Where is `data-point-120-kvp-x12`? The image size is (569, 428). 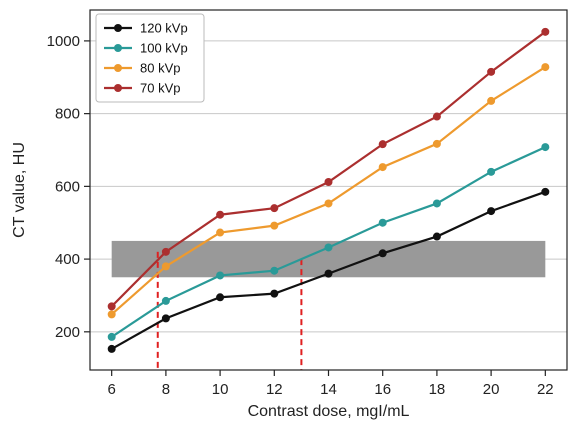
data-point-120-kvp-x12 is located at coordinates (274, 293).